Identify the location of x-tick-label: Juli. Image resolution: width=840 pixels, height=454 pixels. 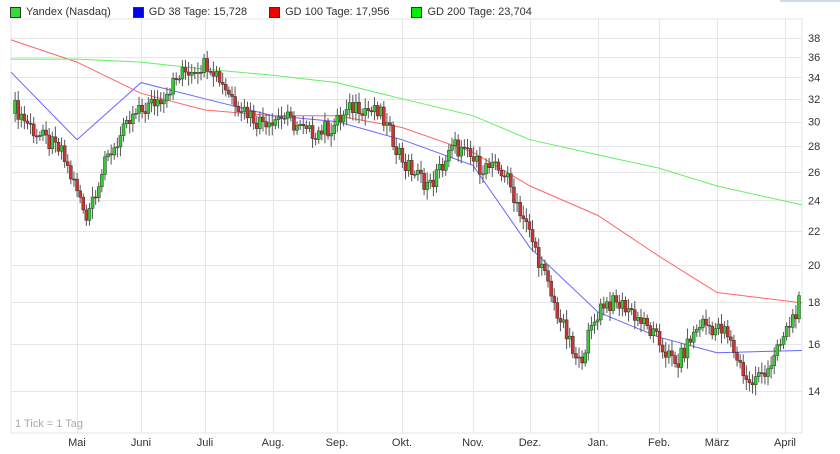
(205, 443).